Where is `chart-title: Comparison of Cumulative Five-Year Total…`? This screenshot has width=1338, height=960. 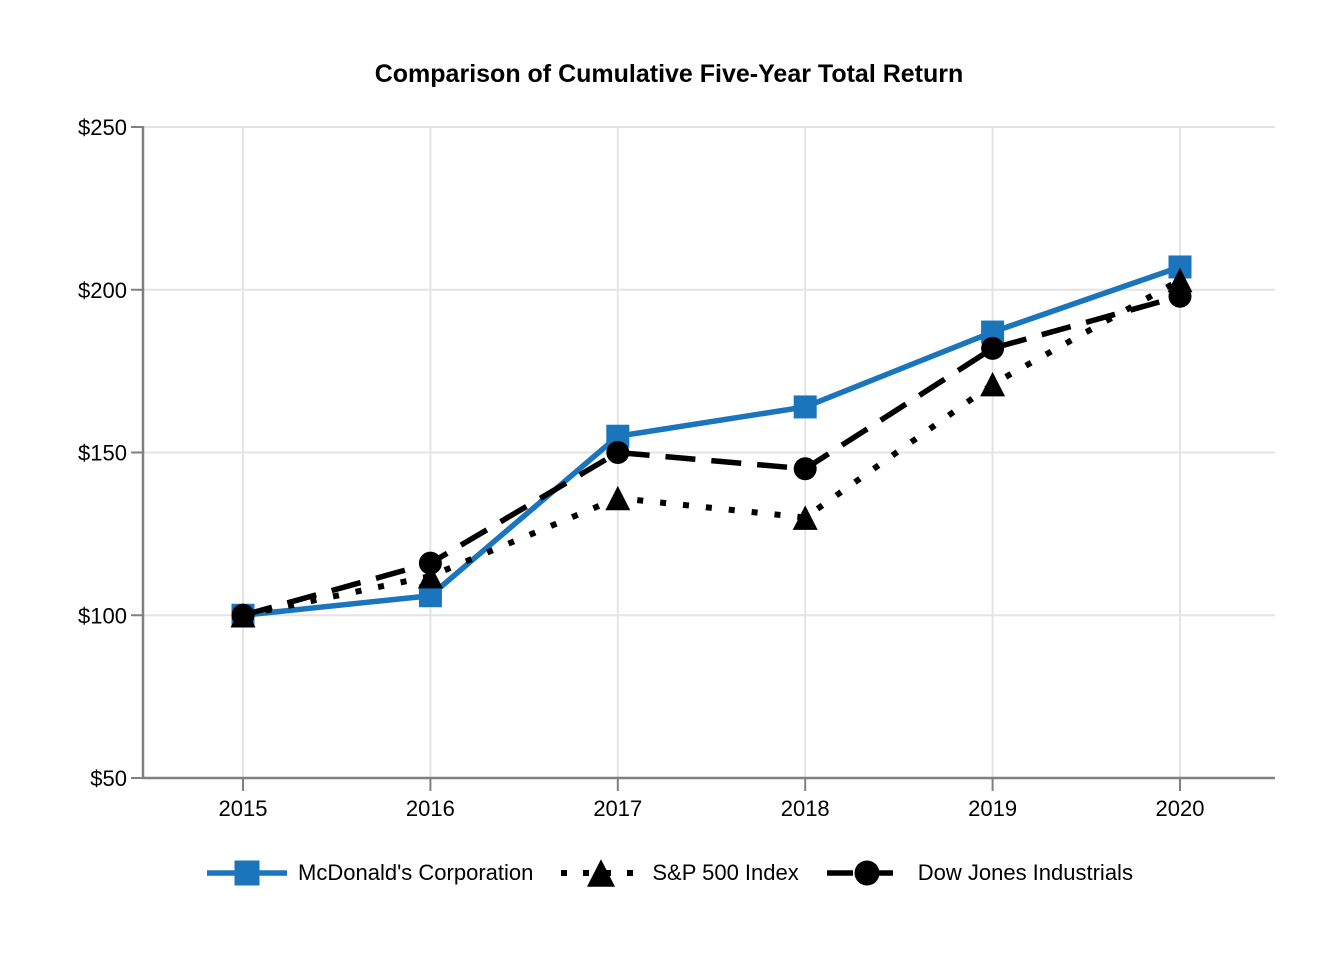 chart-title: Comparison of Cumulative Five-Year Total… is located at coordinates (669, 74).